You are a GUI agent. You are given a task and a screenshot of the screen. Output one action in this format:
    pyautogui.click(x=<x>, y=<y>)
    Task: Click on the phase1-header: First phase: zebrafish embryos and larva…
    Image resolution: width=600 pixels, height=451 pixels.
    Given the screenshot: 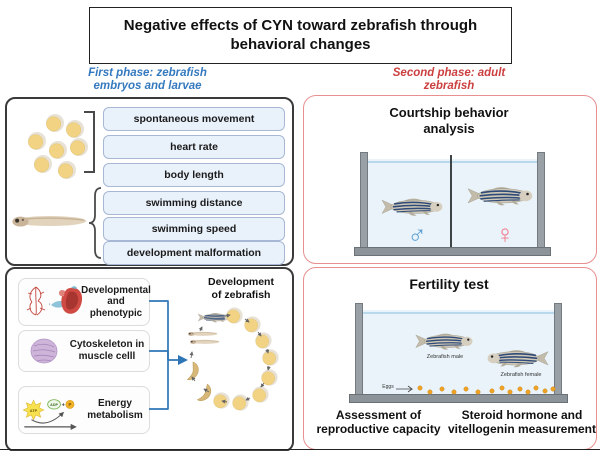 What is the action you would take?
    pyautogui.click(x=147, y=79)
    